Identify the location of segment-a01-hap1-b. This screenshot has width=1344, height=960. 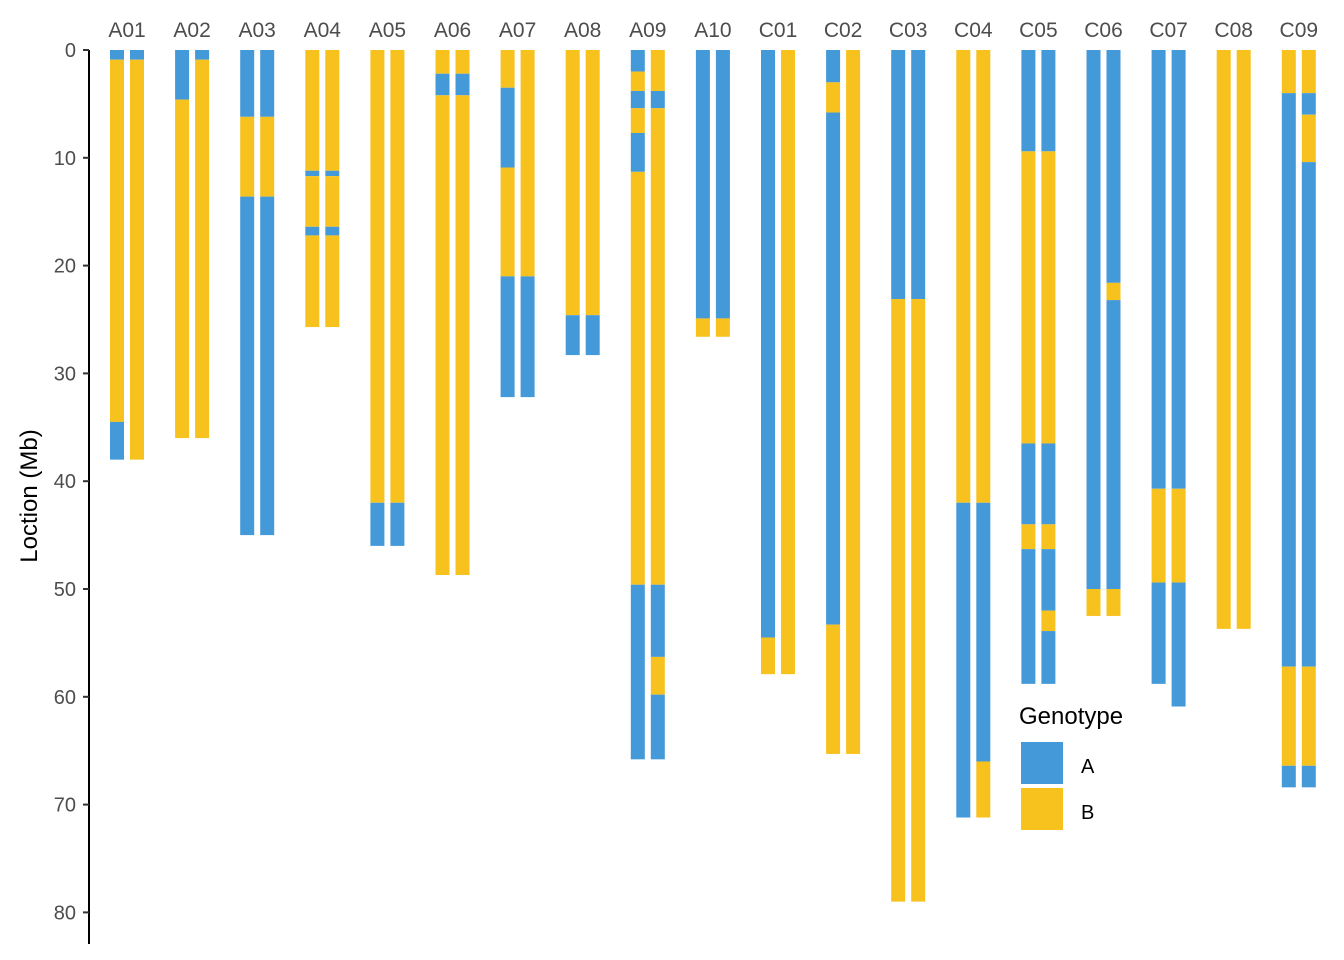
(117, 240).